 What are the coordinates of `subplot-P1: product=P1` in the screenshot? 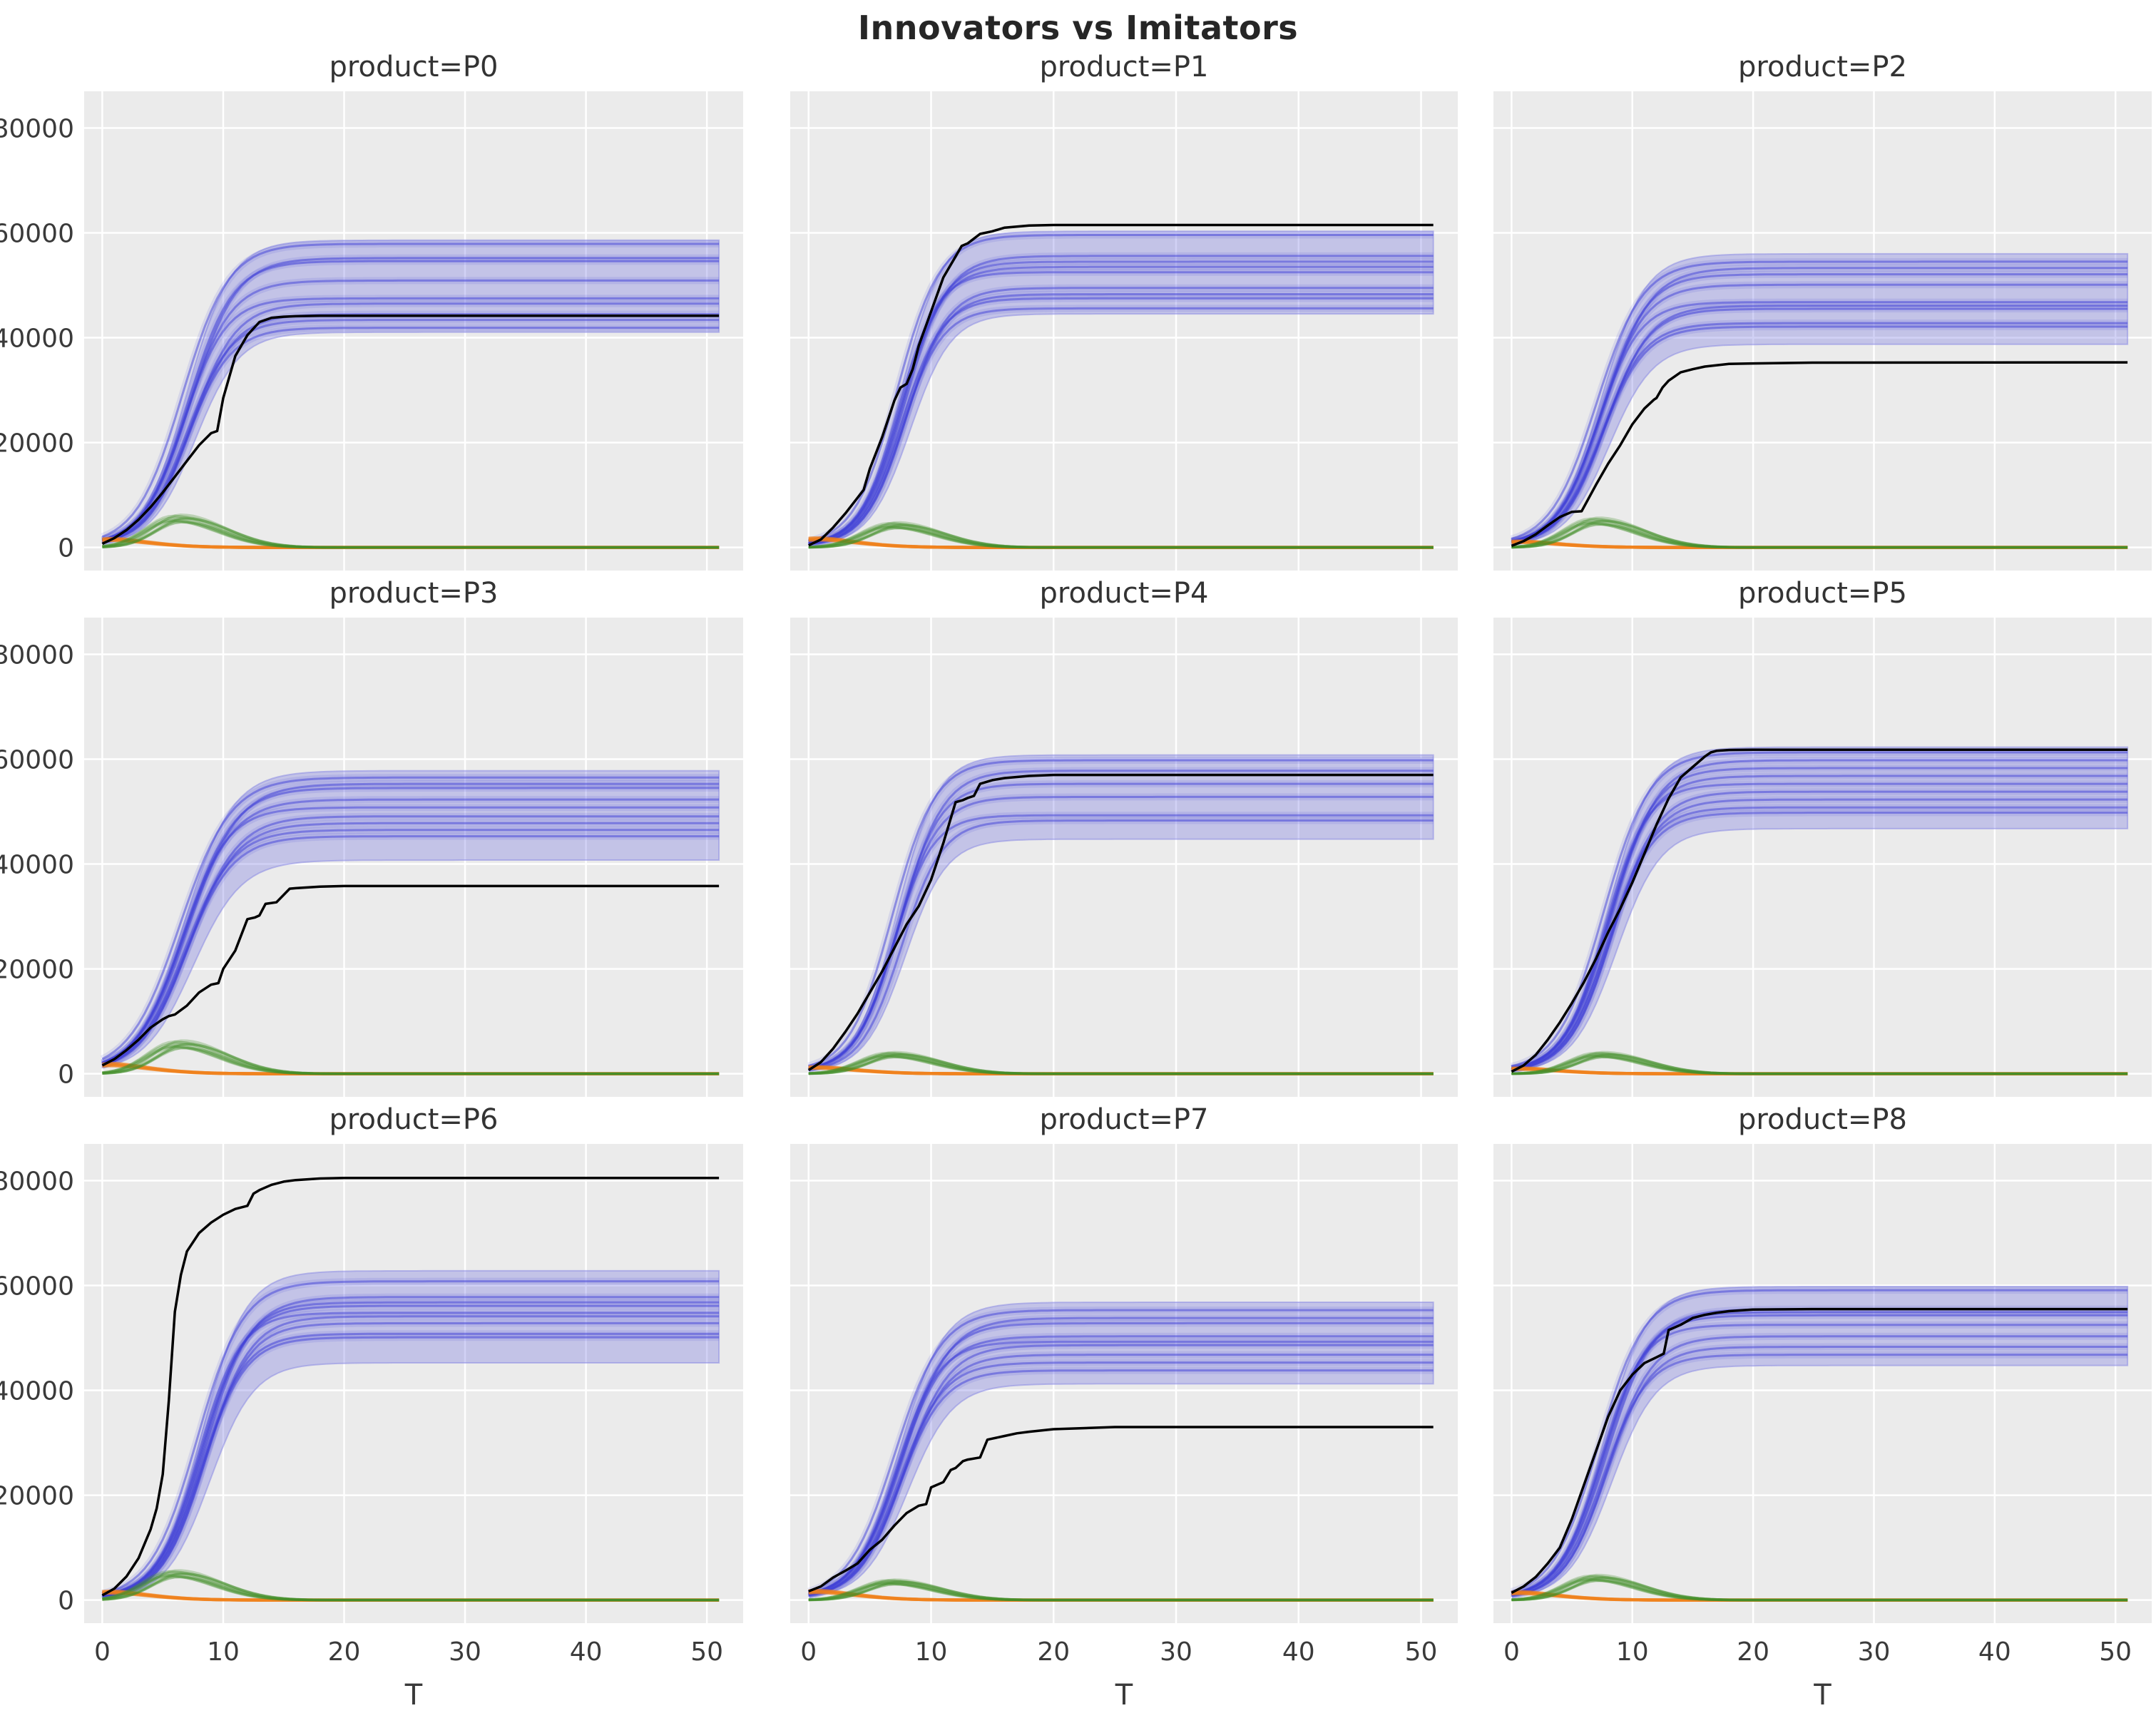 It's located at (1104, 311).